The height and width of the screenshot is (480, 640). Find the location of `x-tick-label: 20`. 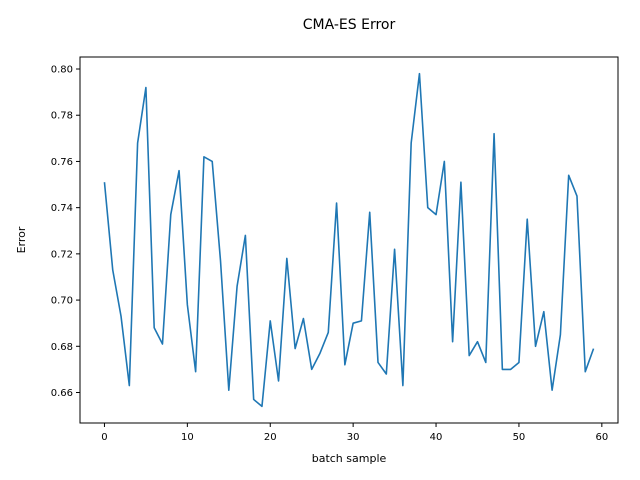

x-tick-label: 20 is located at coordinates (270, 437).